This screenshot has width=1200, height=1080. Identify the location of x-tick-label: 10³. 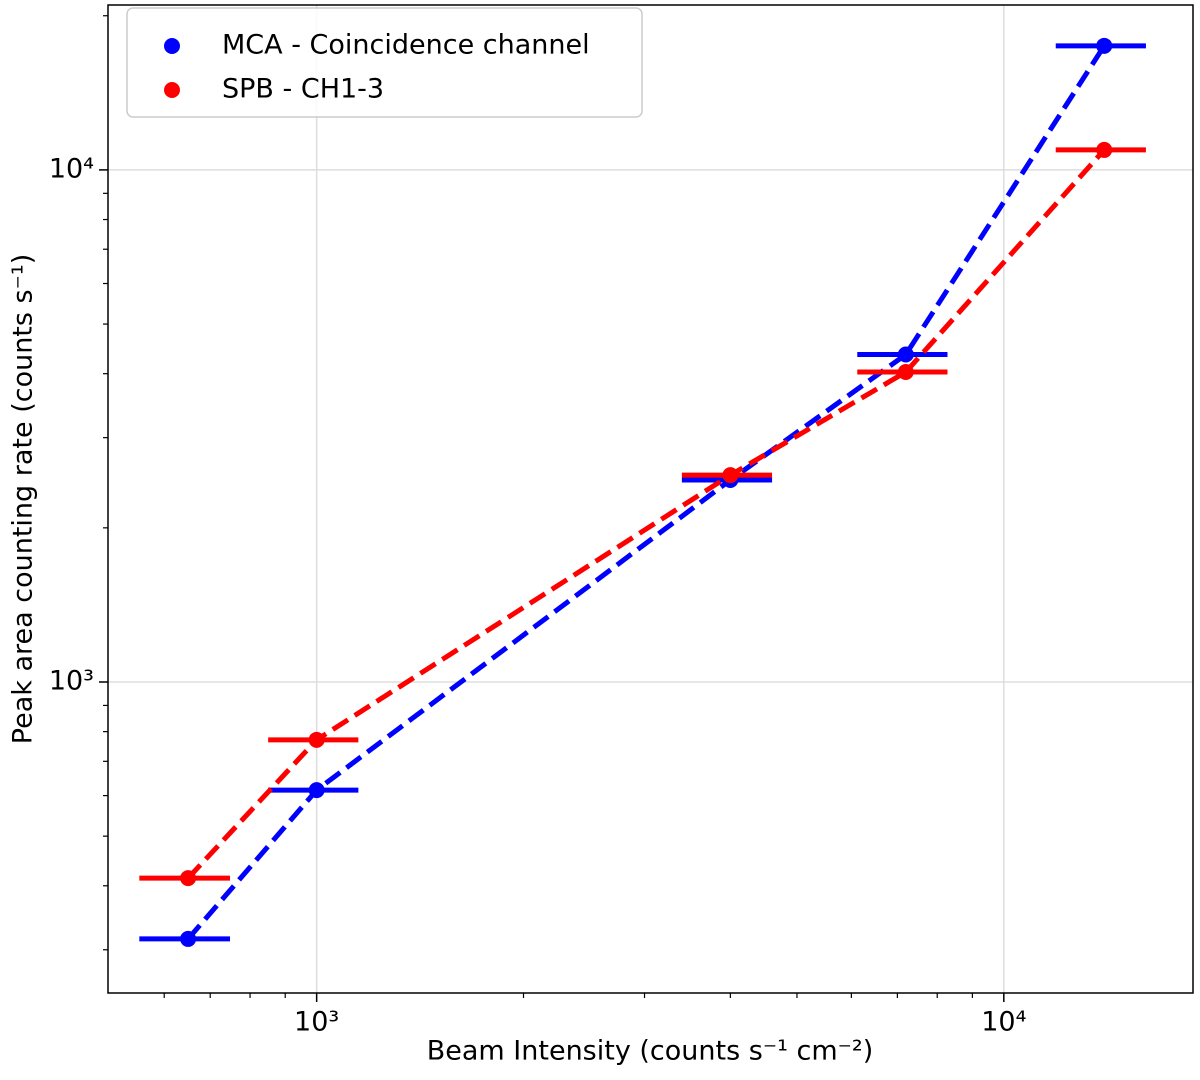
(316, 1022).